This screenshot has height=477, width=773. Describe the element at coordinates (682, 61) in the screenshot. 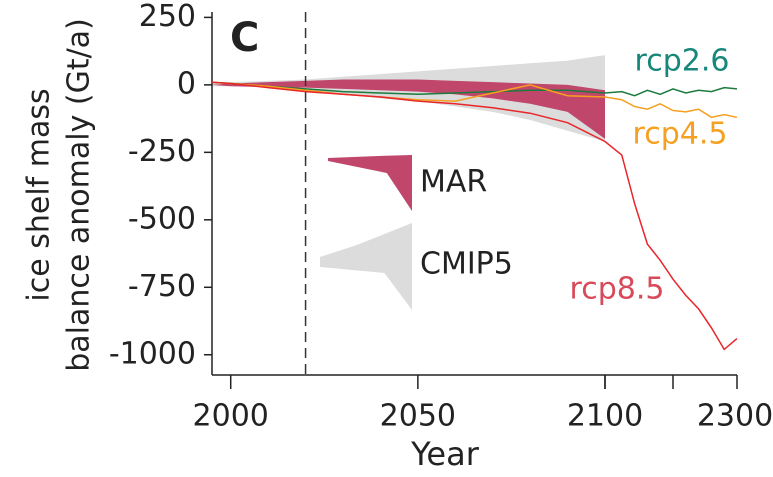

I see `series-label: rcp2.6` at that location.